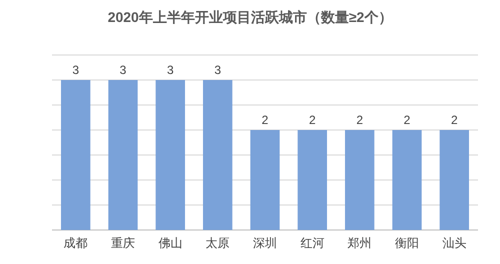  I want to click on x-tick-label: 深圳, so click(265, 243).